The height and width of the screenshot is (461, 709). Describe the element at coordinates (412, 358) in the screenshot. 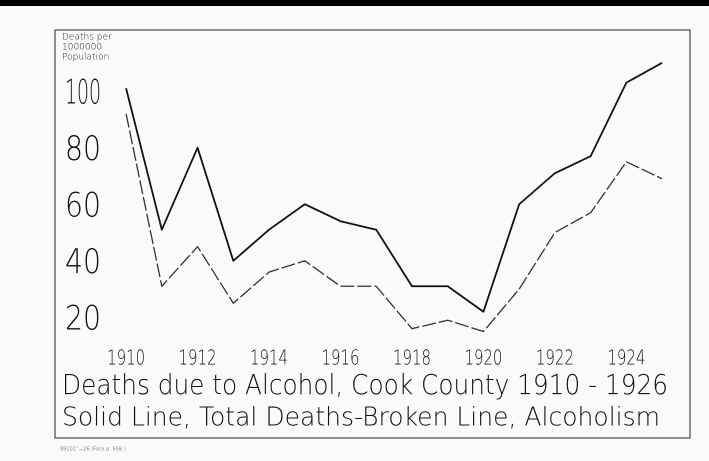

I see `x-tick-label: 1918` at that location.